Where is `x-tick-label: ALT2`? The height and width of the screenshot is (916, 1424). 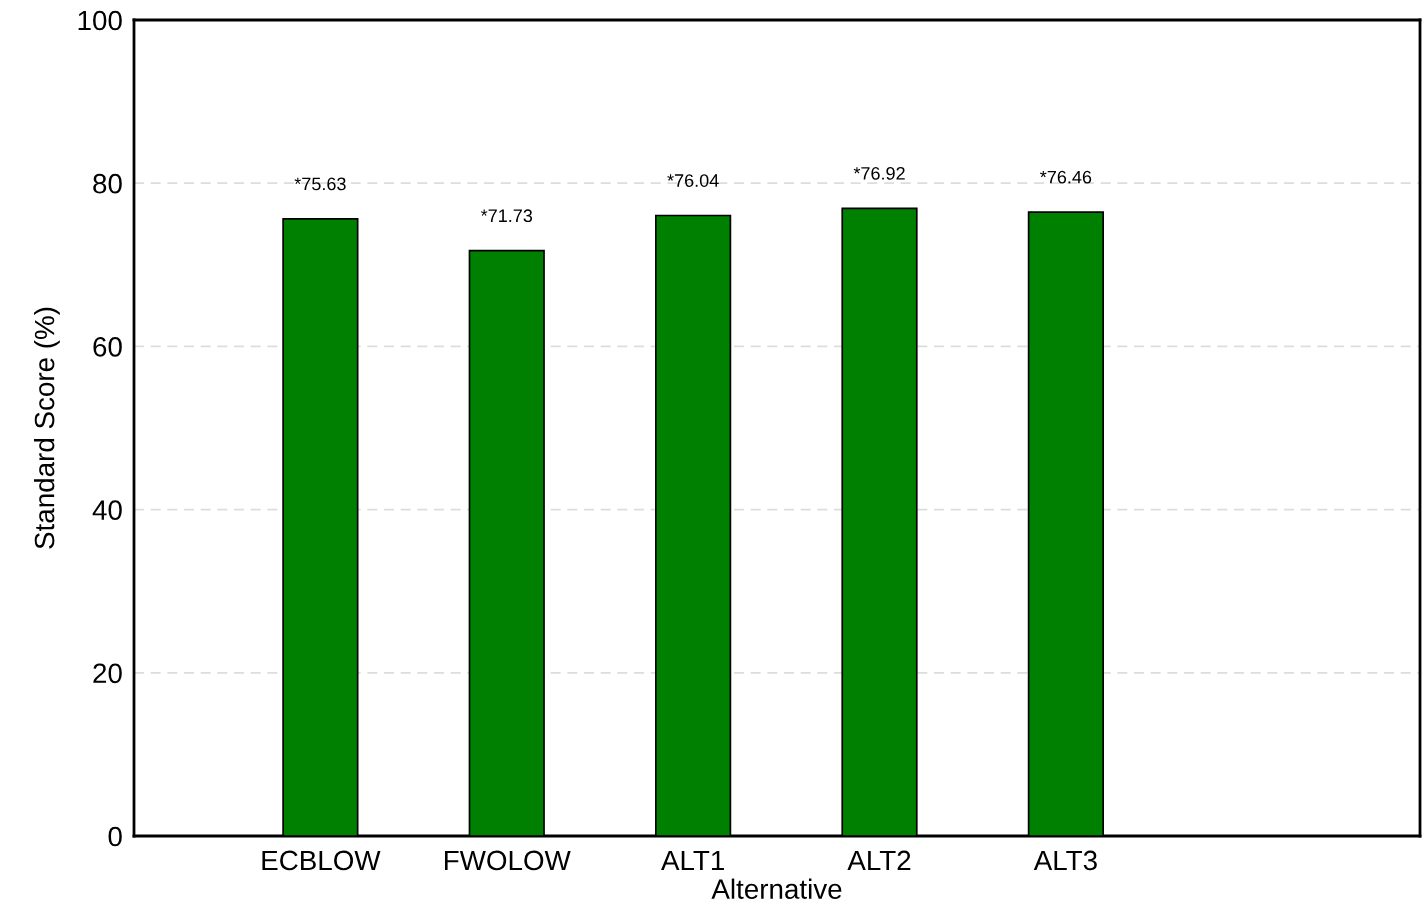 x-tick-label: ALT2 is located at coordinates (879, 860).